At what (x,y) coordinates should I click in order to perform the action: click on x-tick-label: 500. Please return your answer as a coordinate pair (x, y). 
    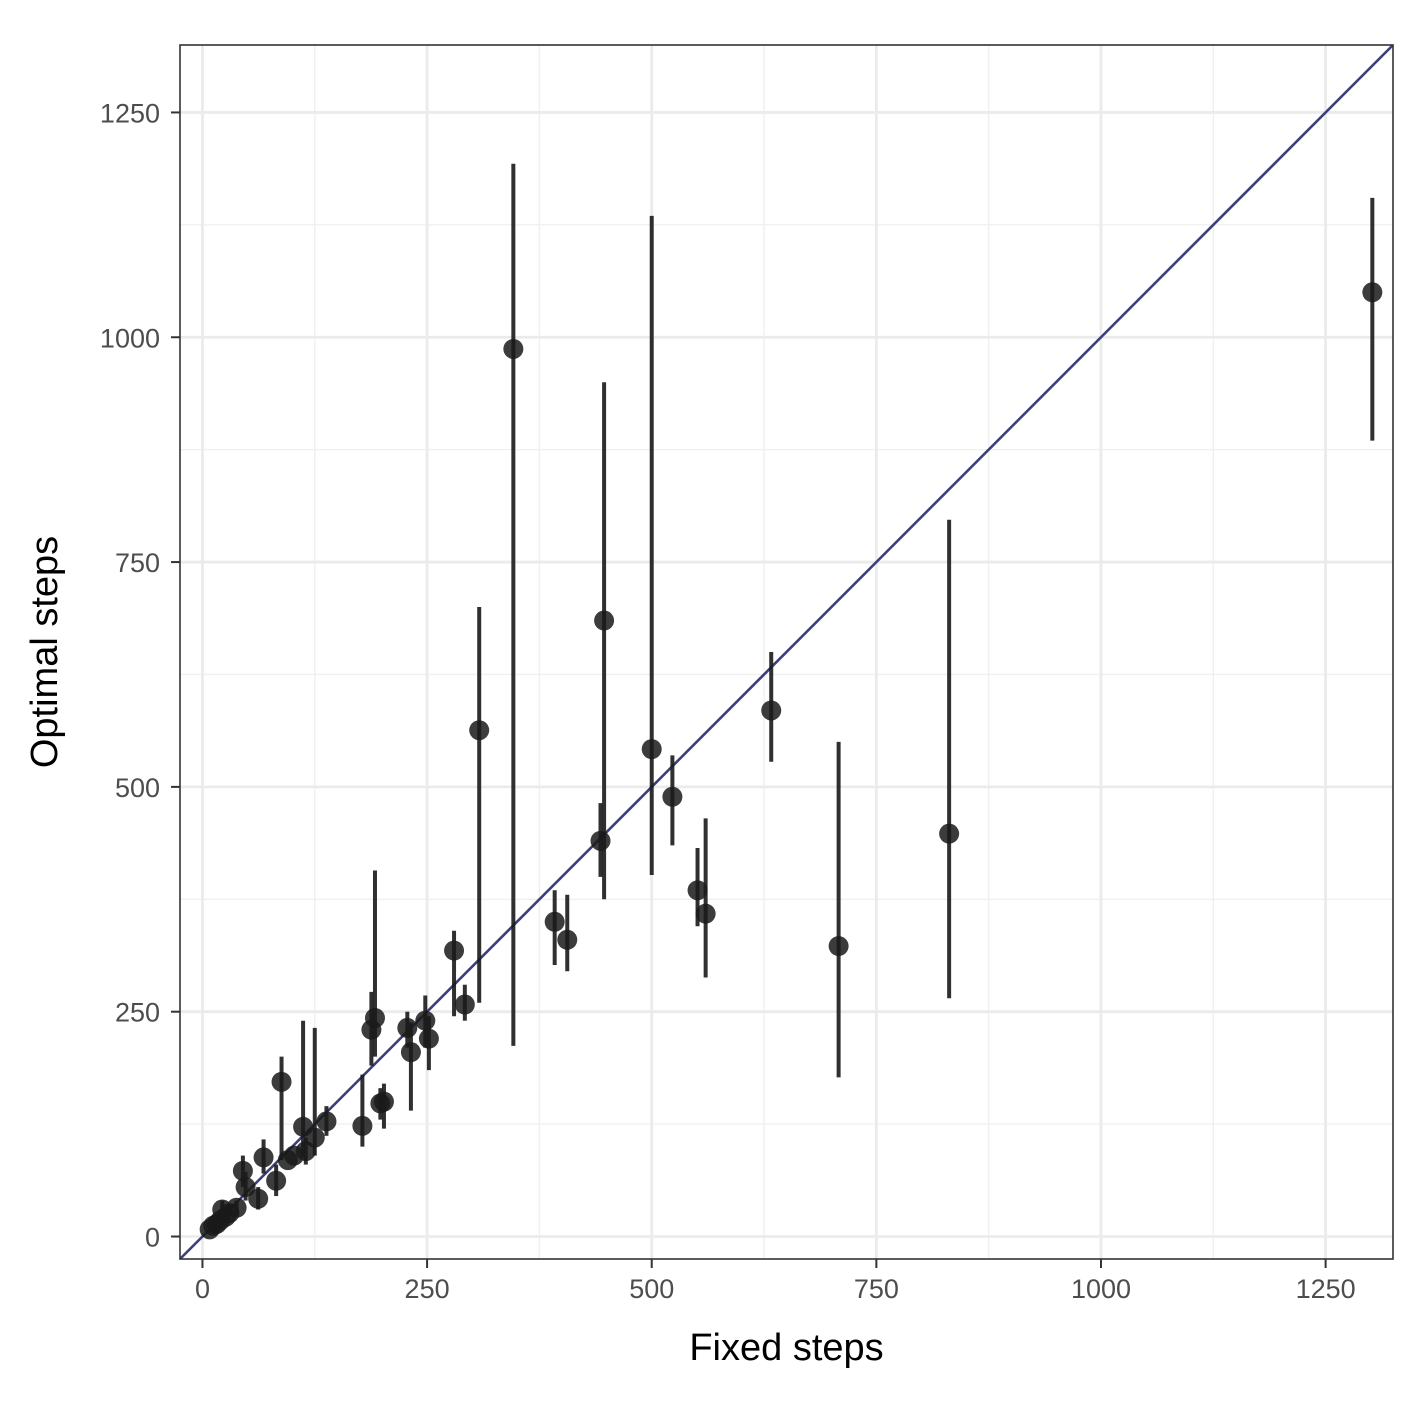
    Looking at the image, I should click on (651, 1289).